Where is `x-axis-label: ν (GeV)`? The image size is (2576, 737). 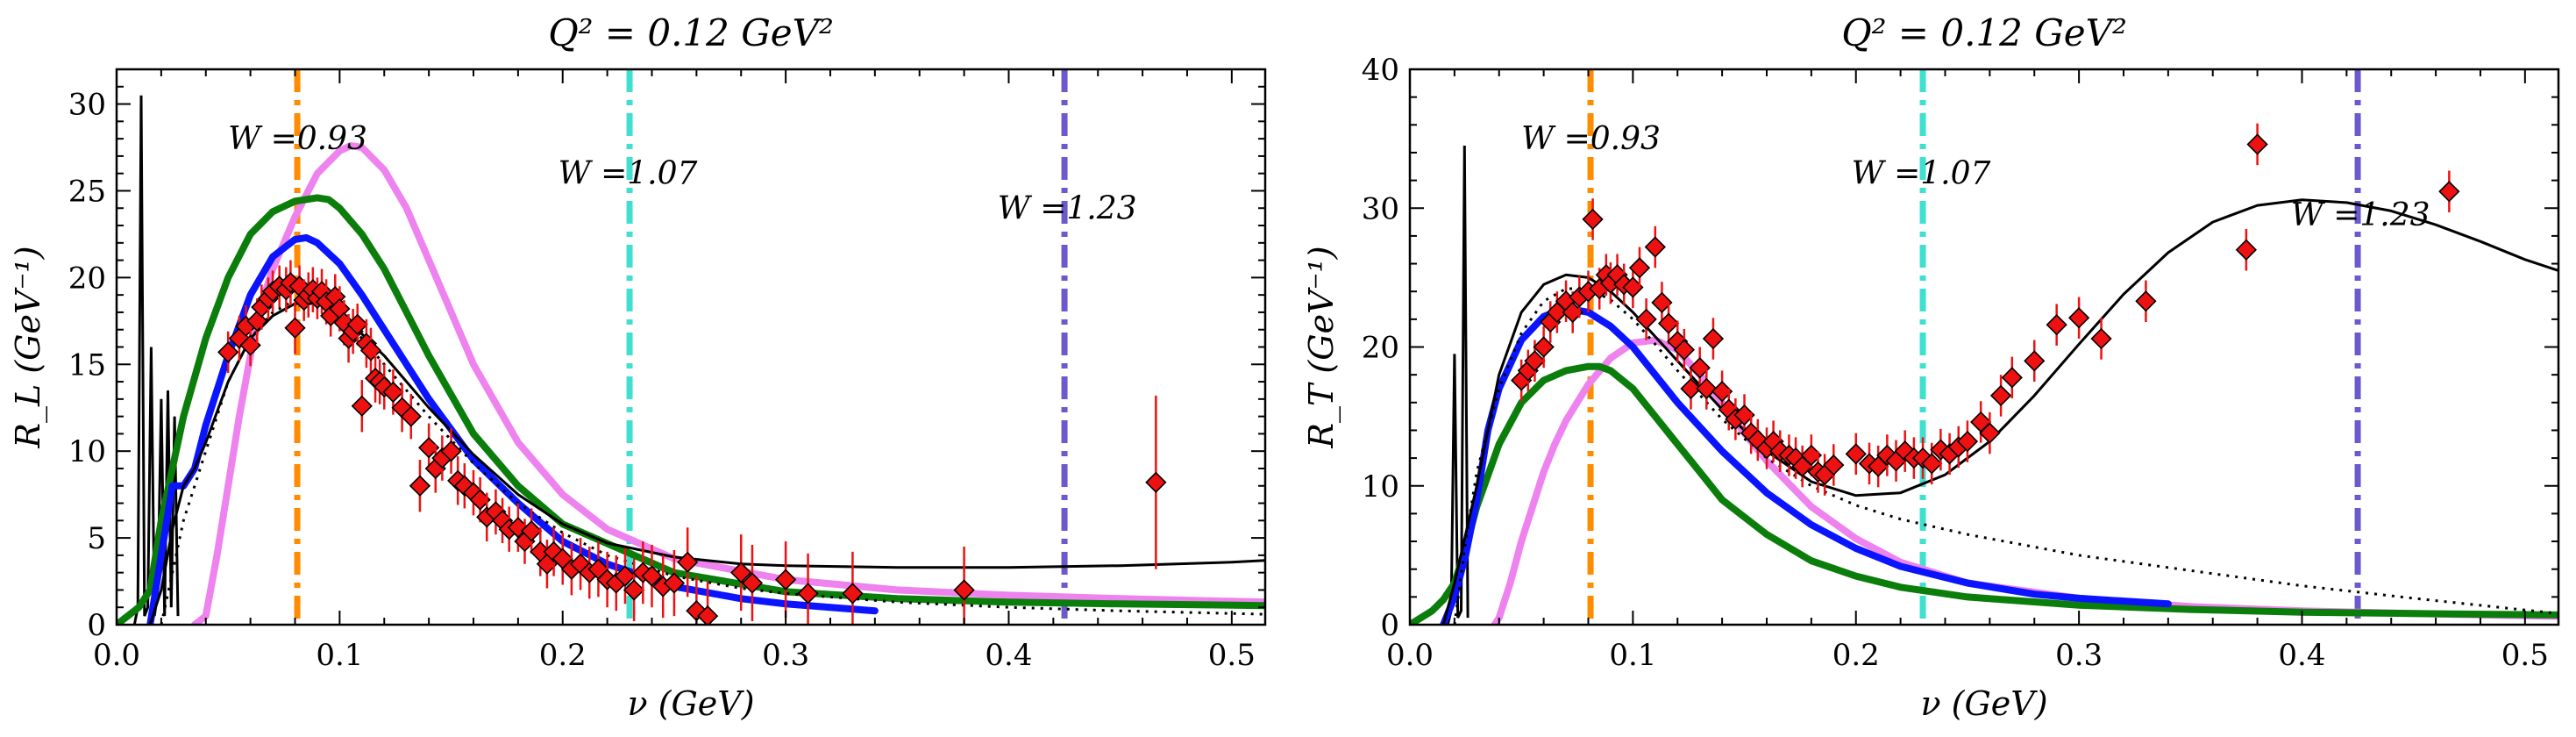 x-axis-label: ν (GeV) is located at coordinates (1983, 703).